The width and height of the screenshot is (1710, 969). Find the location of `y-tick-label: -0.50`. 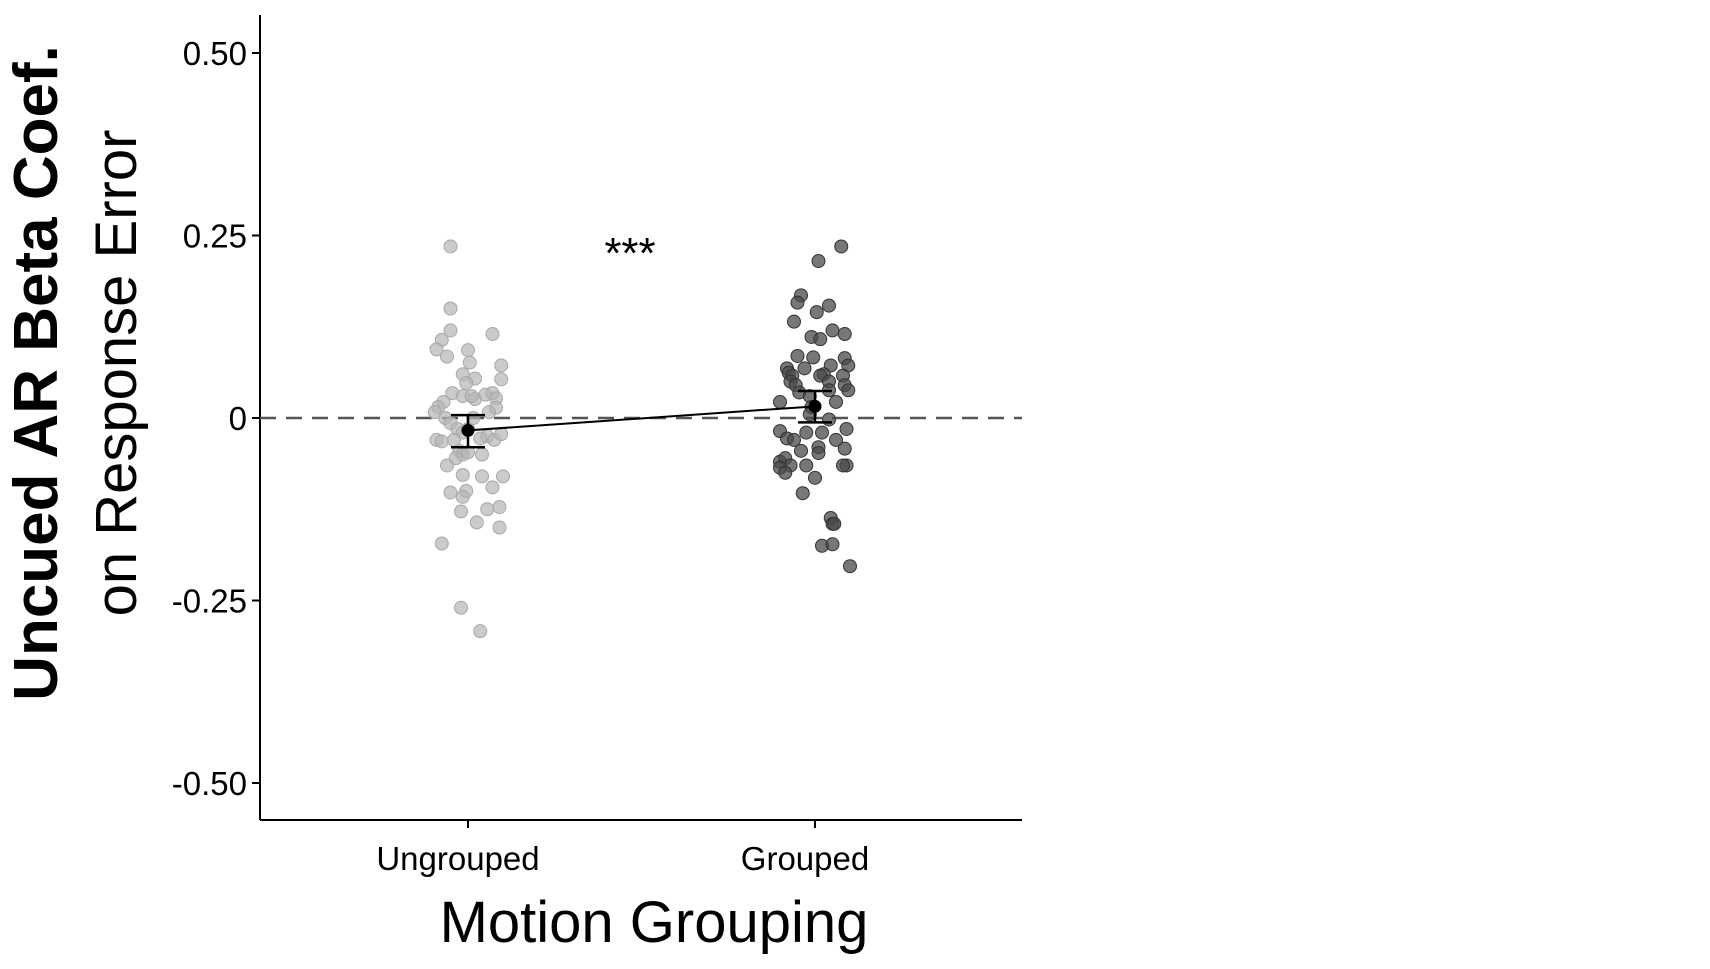

y-tick-label: -0.50 is located at coordinates (209, 783).